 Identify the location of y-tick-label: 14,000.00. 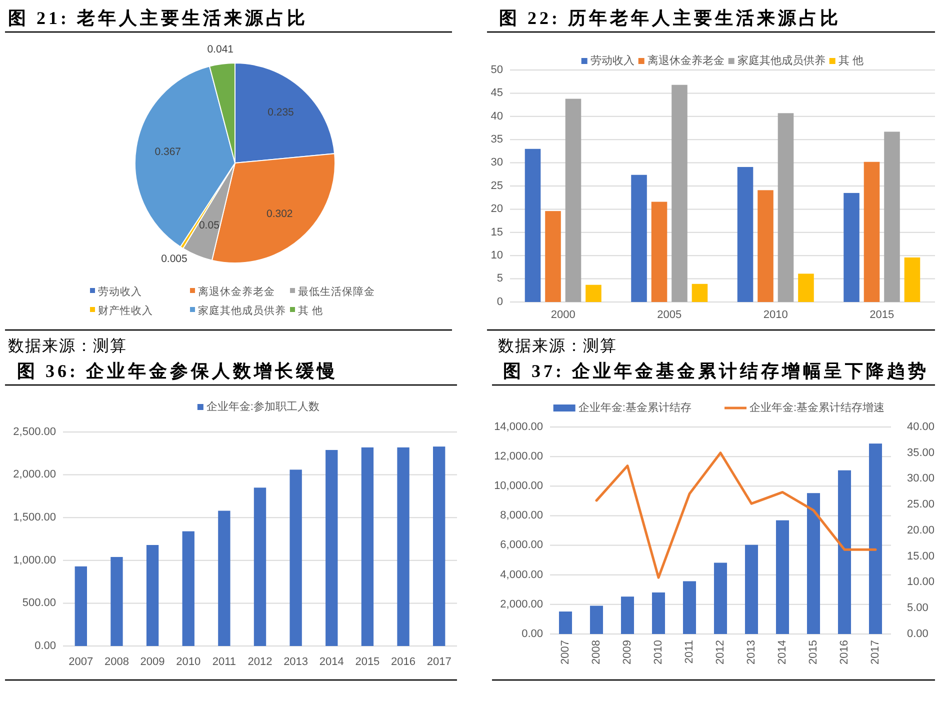
(518, 426).